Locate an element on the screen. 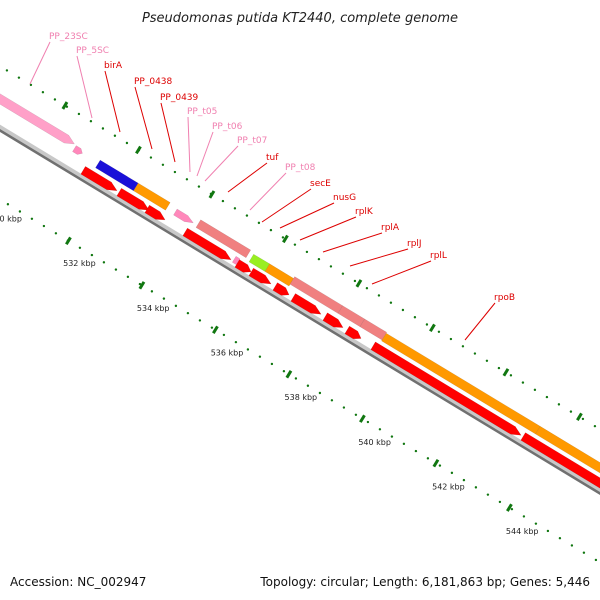  kbp-label: 540 kbp is located at coordinates (374, 442).